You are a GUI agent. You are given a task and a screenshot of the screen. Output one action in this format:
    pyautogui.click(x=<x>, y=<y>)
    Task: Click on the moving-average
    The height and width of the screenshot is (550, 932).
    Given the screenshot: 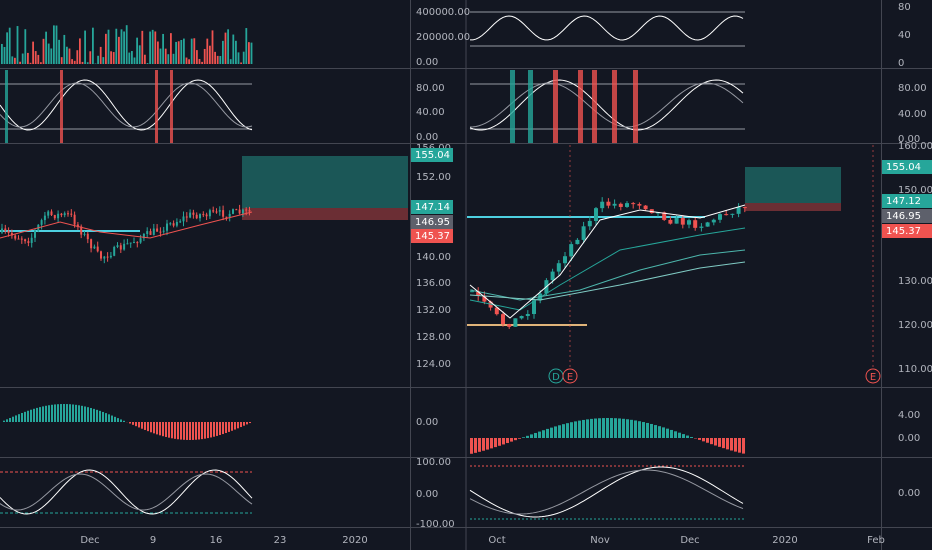 What is the action you would take?
    pyautogui.click(x=607, y=269)
    